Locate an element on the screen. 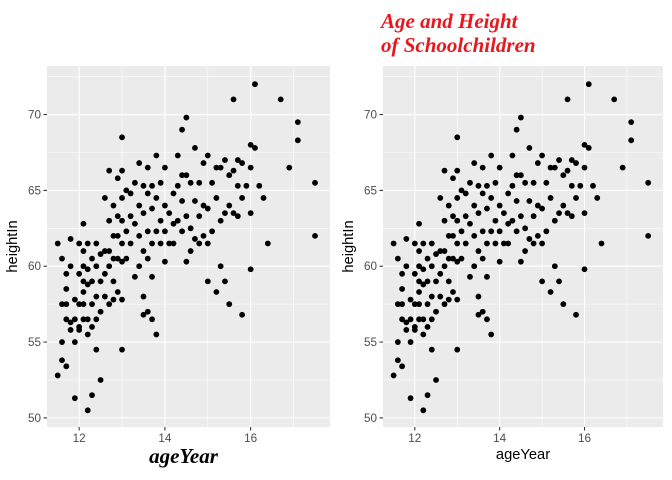 Image resolution: width=672 pixels, height=480 pixels. y-axis-title-right: heightIn is located at coordinates (349, 246).